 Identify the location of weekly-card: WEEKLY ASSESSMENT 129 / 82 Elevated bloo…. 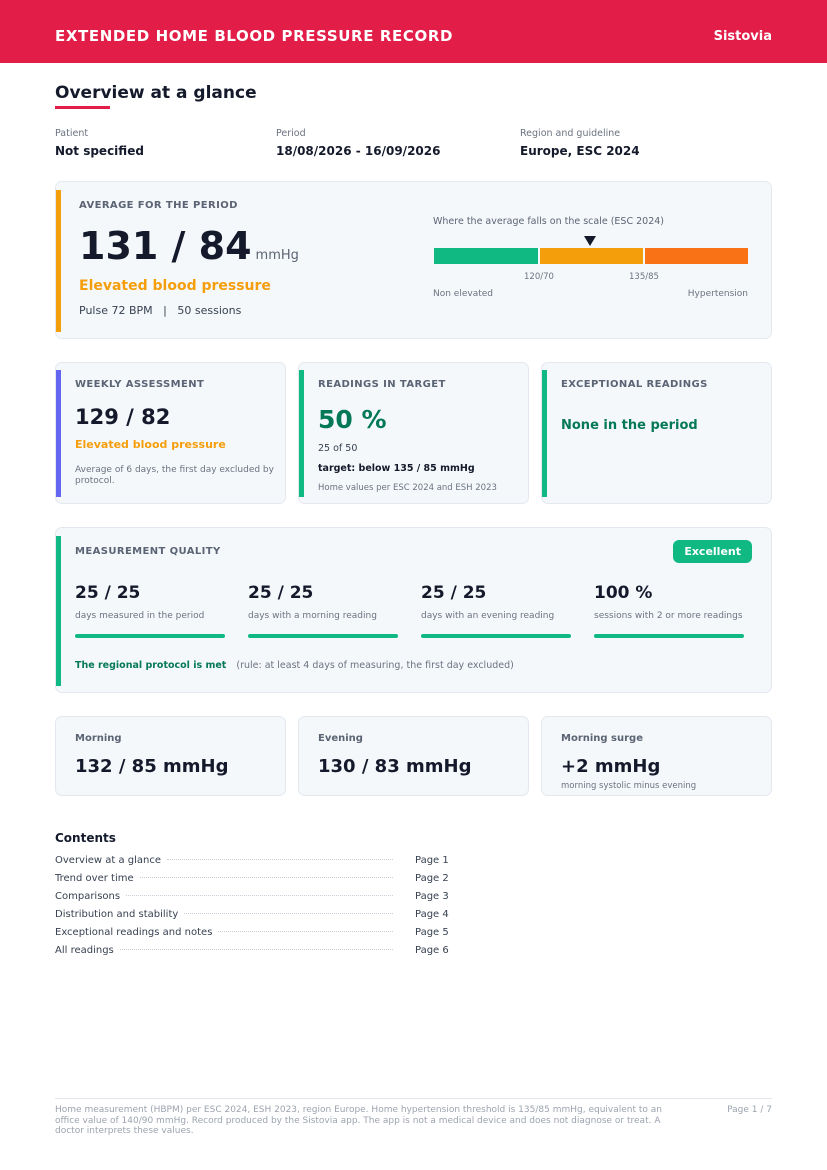
(170, 433).